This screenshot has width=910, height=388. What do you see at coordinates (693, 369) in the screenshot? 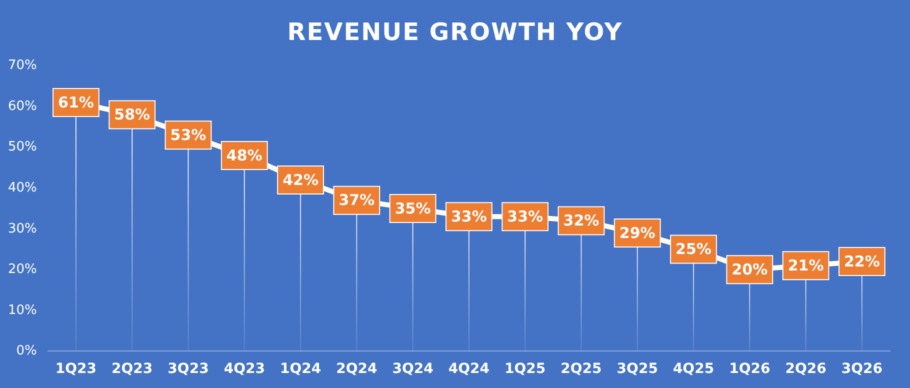
I see `x-tick-label: 4Q25` at bounding box center [693, 369].